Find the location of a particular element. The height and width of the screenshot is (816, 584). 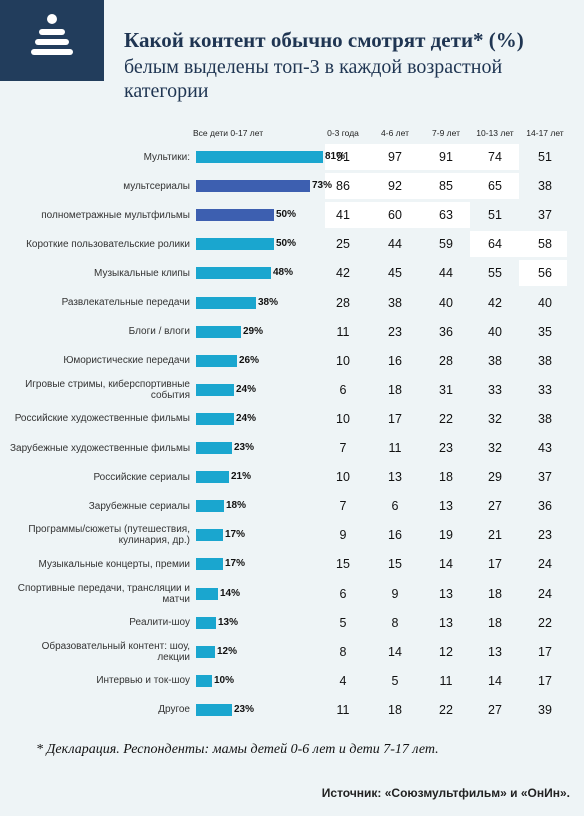

bar-value-label: 50% is located at coordinates (286, 244).